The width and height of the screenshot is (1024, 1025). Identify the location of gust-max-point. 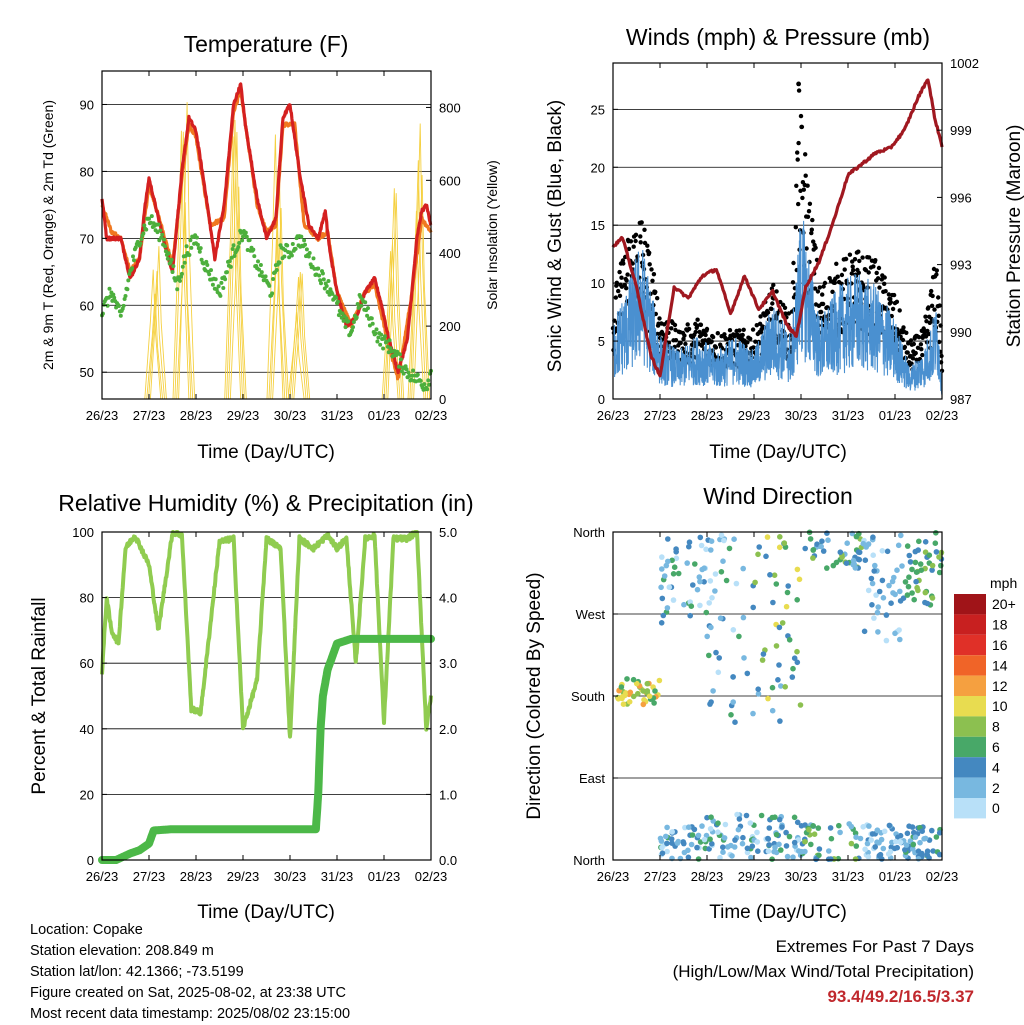
(798, 84).